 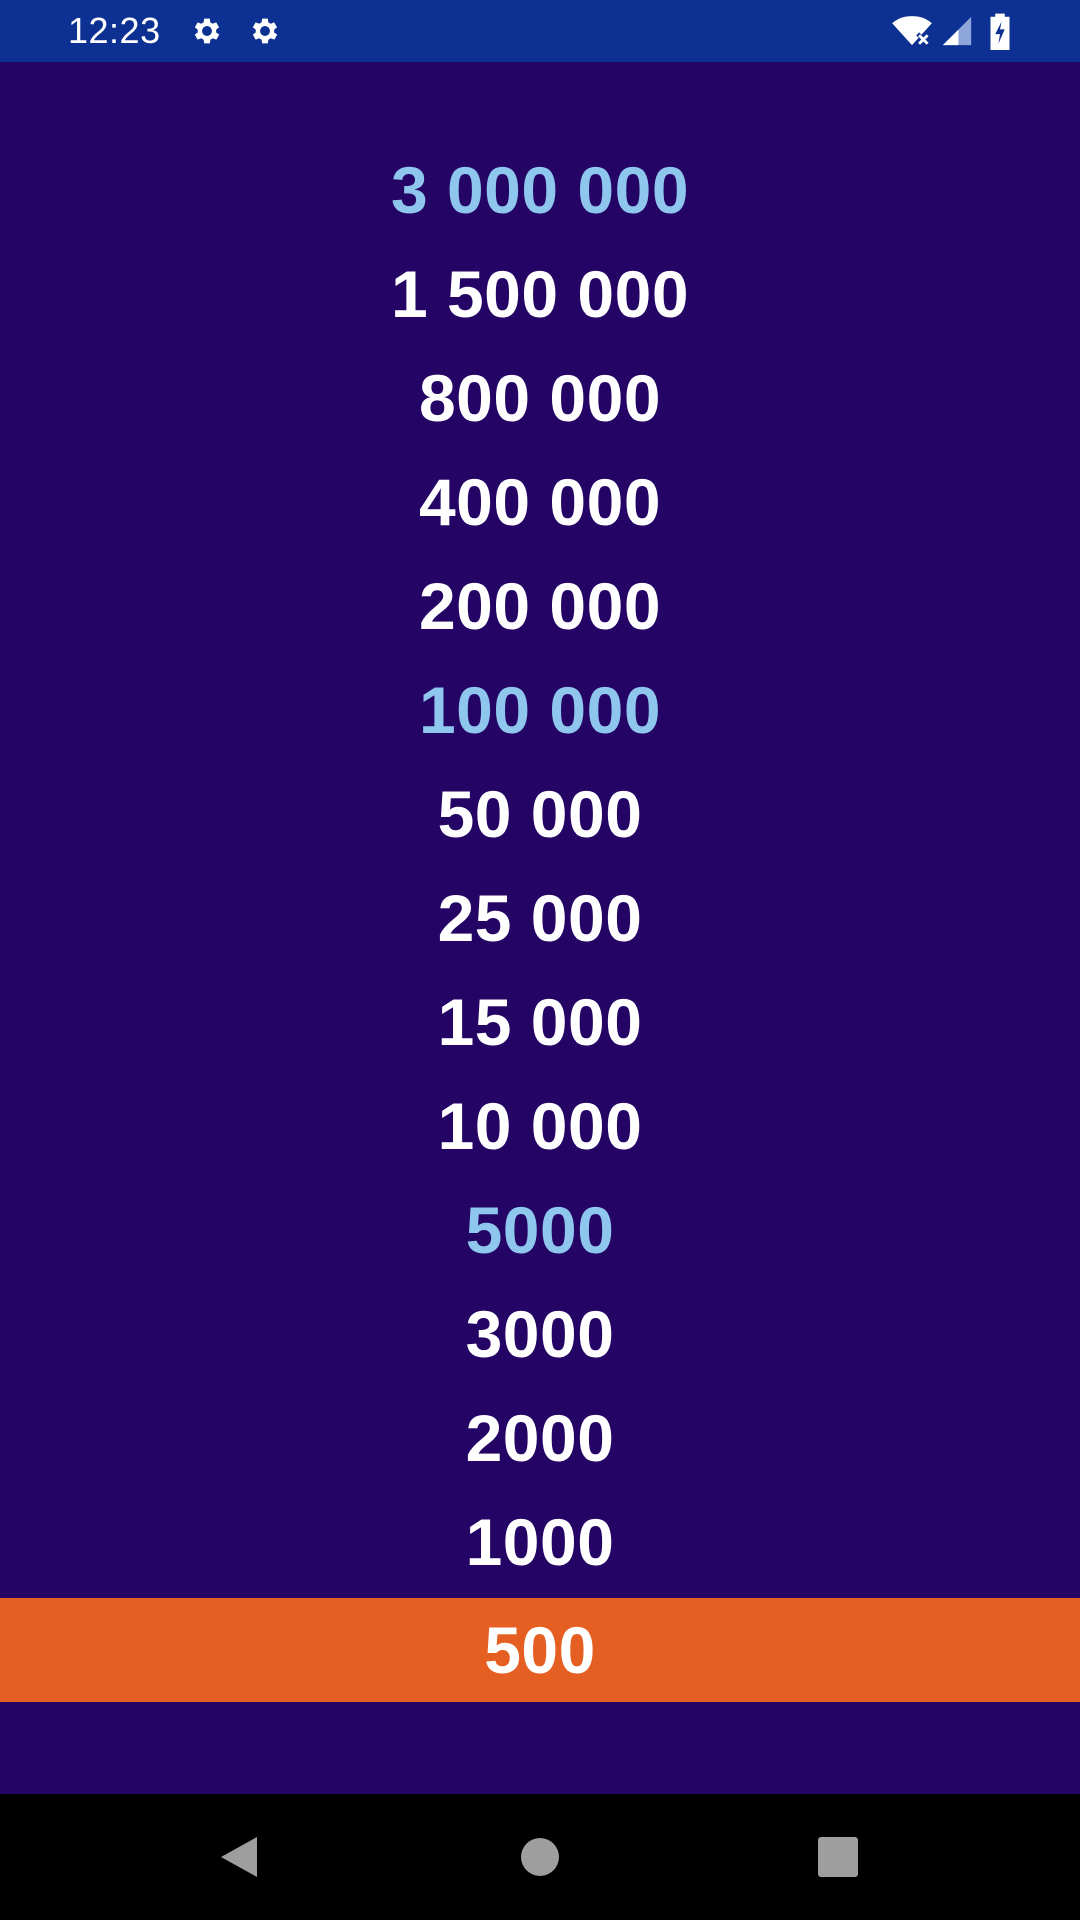 I want to click on prize-level-12: 400 000, so click(x=540, y=502).